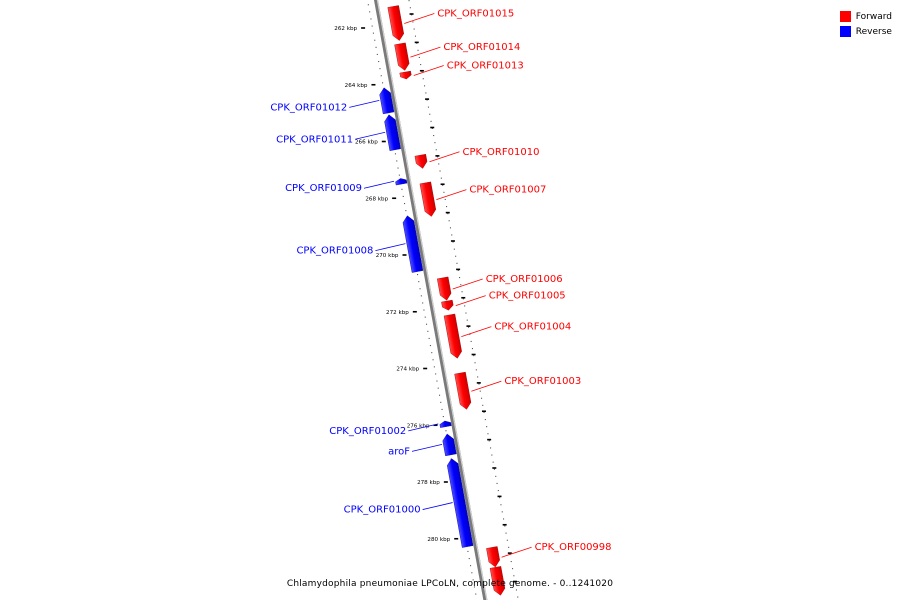 The width and height of the screenshot is (900, 600). I want to click on gene-label: CPK_ORF01013, so click(485, 66).